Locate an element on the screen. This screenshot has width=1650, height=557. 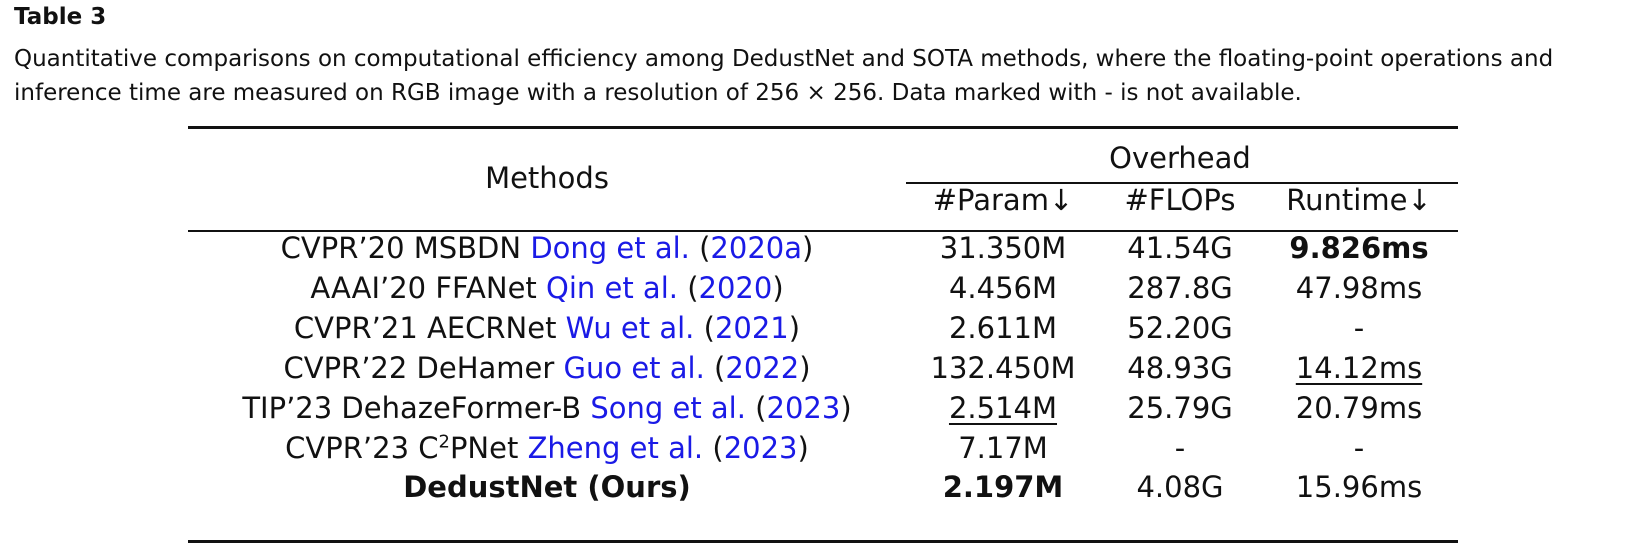
flops-cell: 25.79G is located at coordinates (1180, 408).